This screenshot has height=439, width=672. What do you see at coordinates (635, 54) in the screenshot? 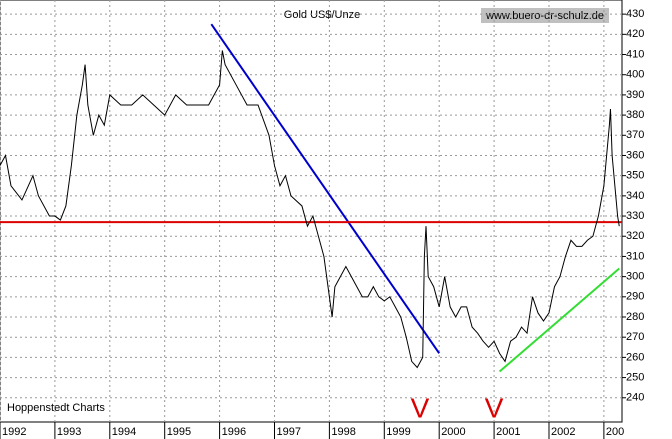
I see `y-tick-label: 410` at bounding box center [635, 54].